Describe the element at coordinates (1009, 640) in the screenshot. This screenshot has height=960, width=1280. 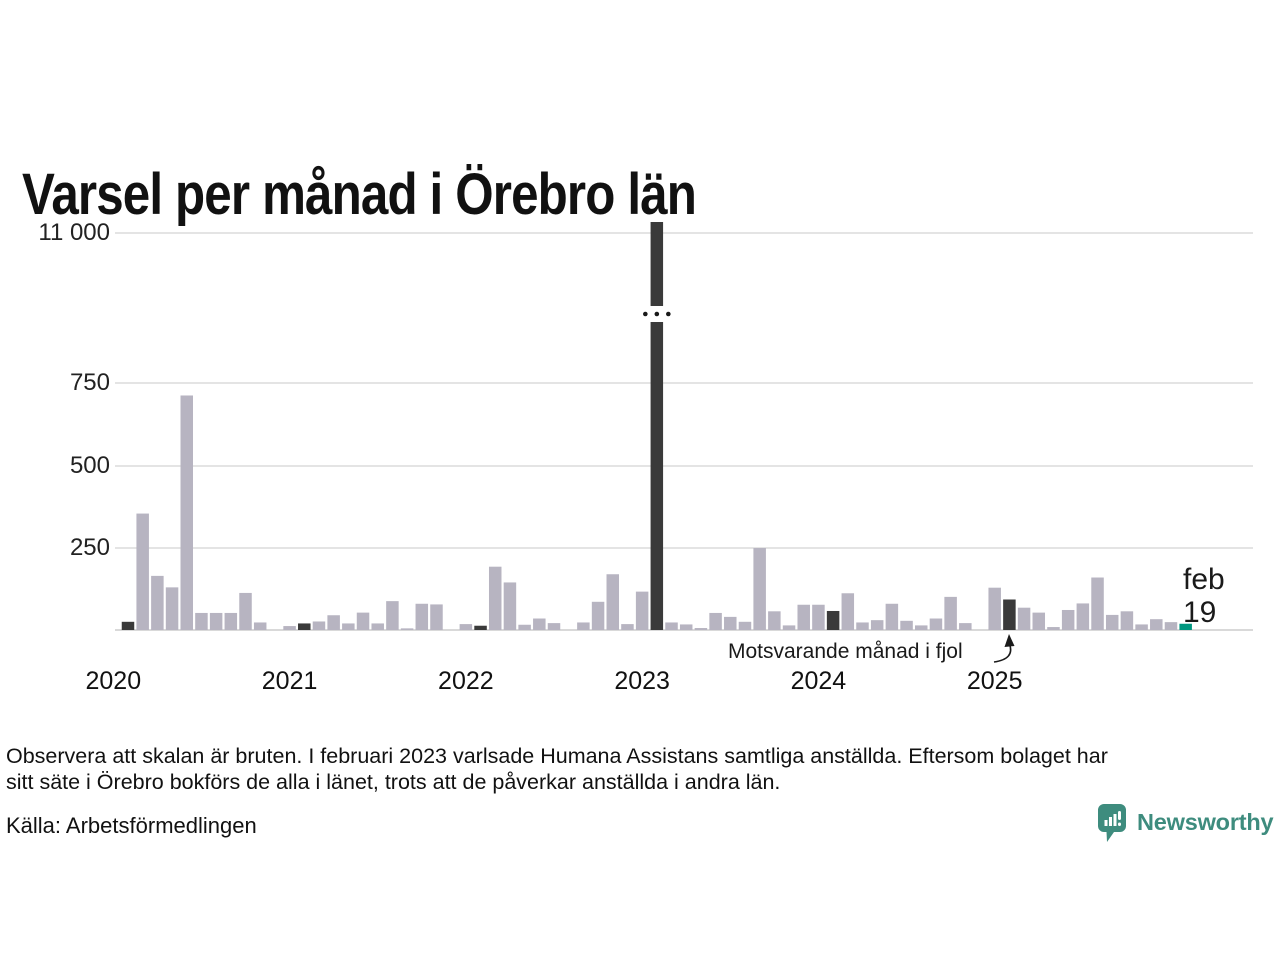
I see `annotation-arrowhead` at that location.